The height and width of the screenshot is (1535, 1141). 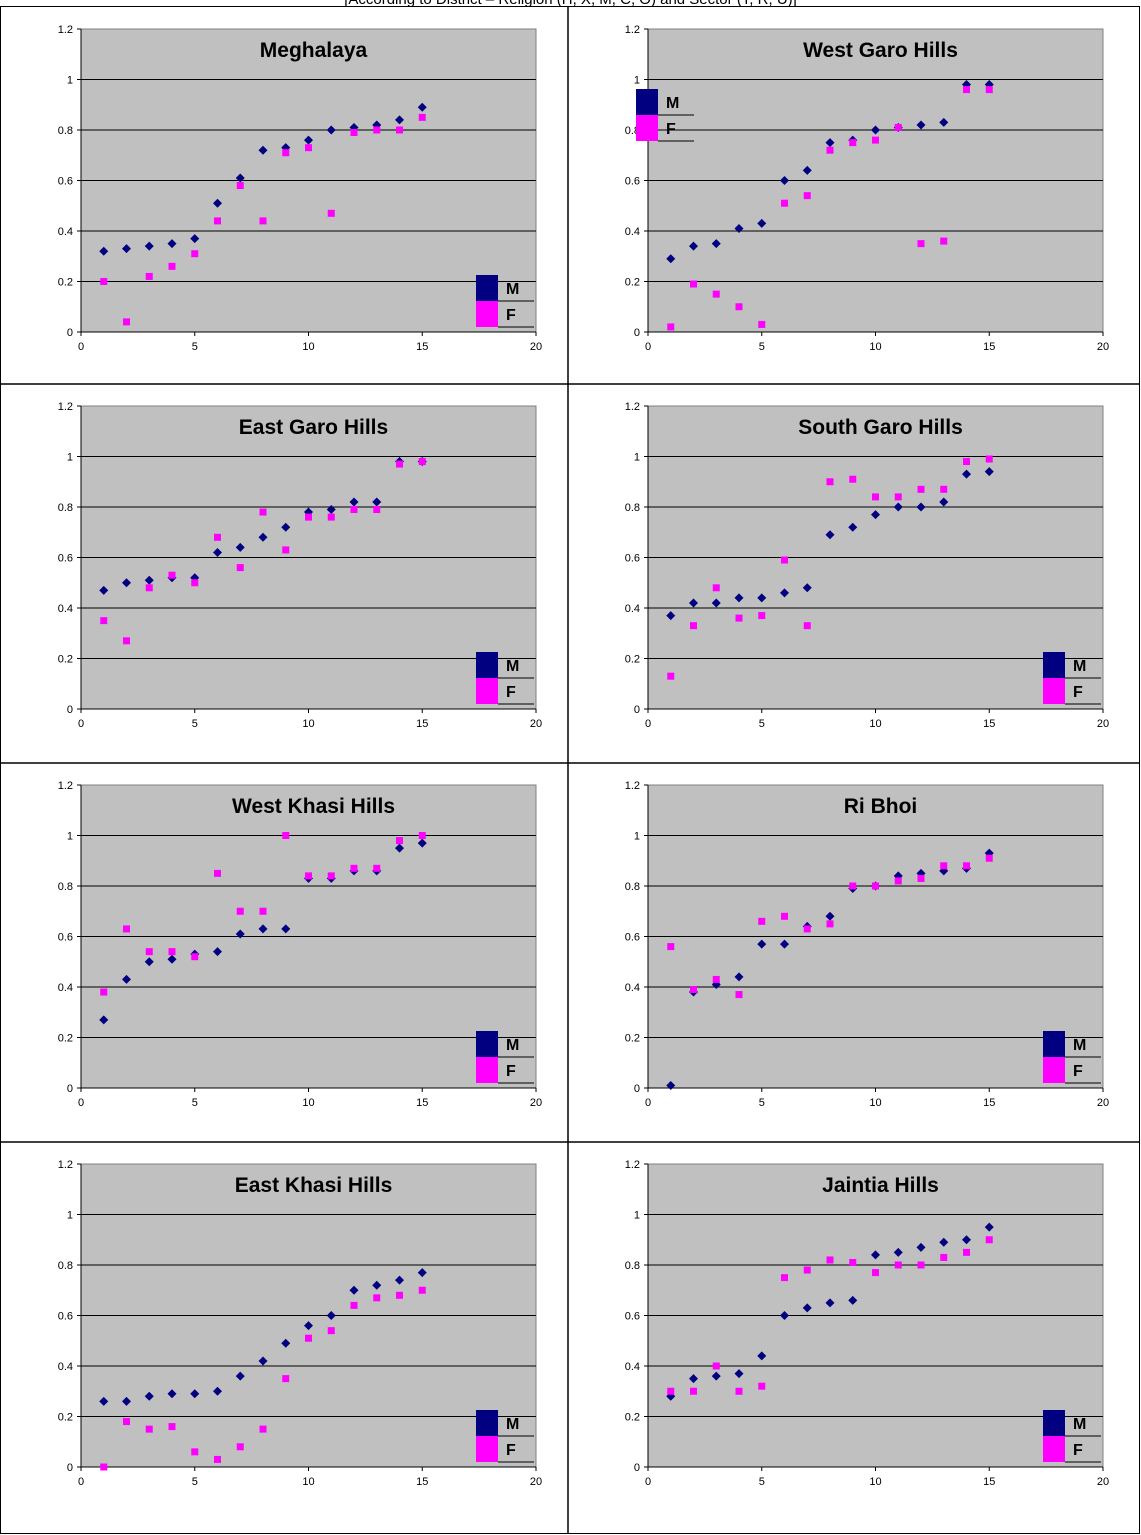 What do you see at coordinates (880, 1185) in the screenshot?
I see `chart-title: Jaintia Hills` at bounding box center [880, 1185].